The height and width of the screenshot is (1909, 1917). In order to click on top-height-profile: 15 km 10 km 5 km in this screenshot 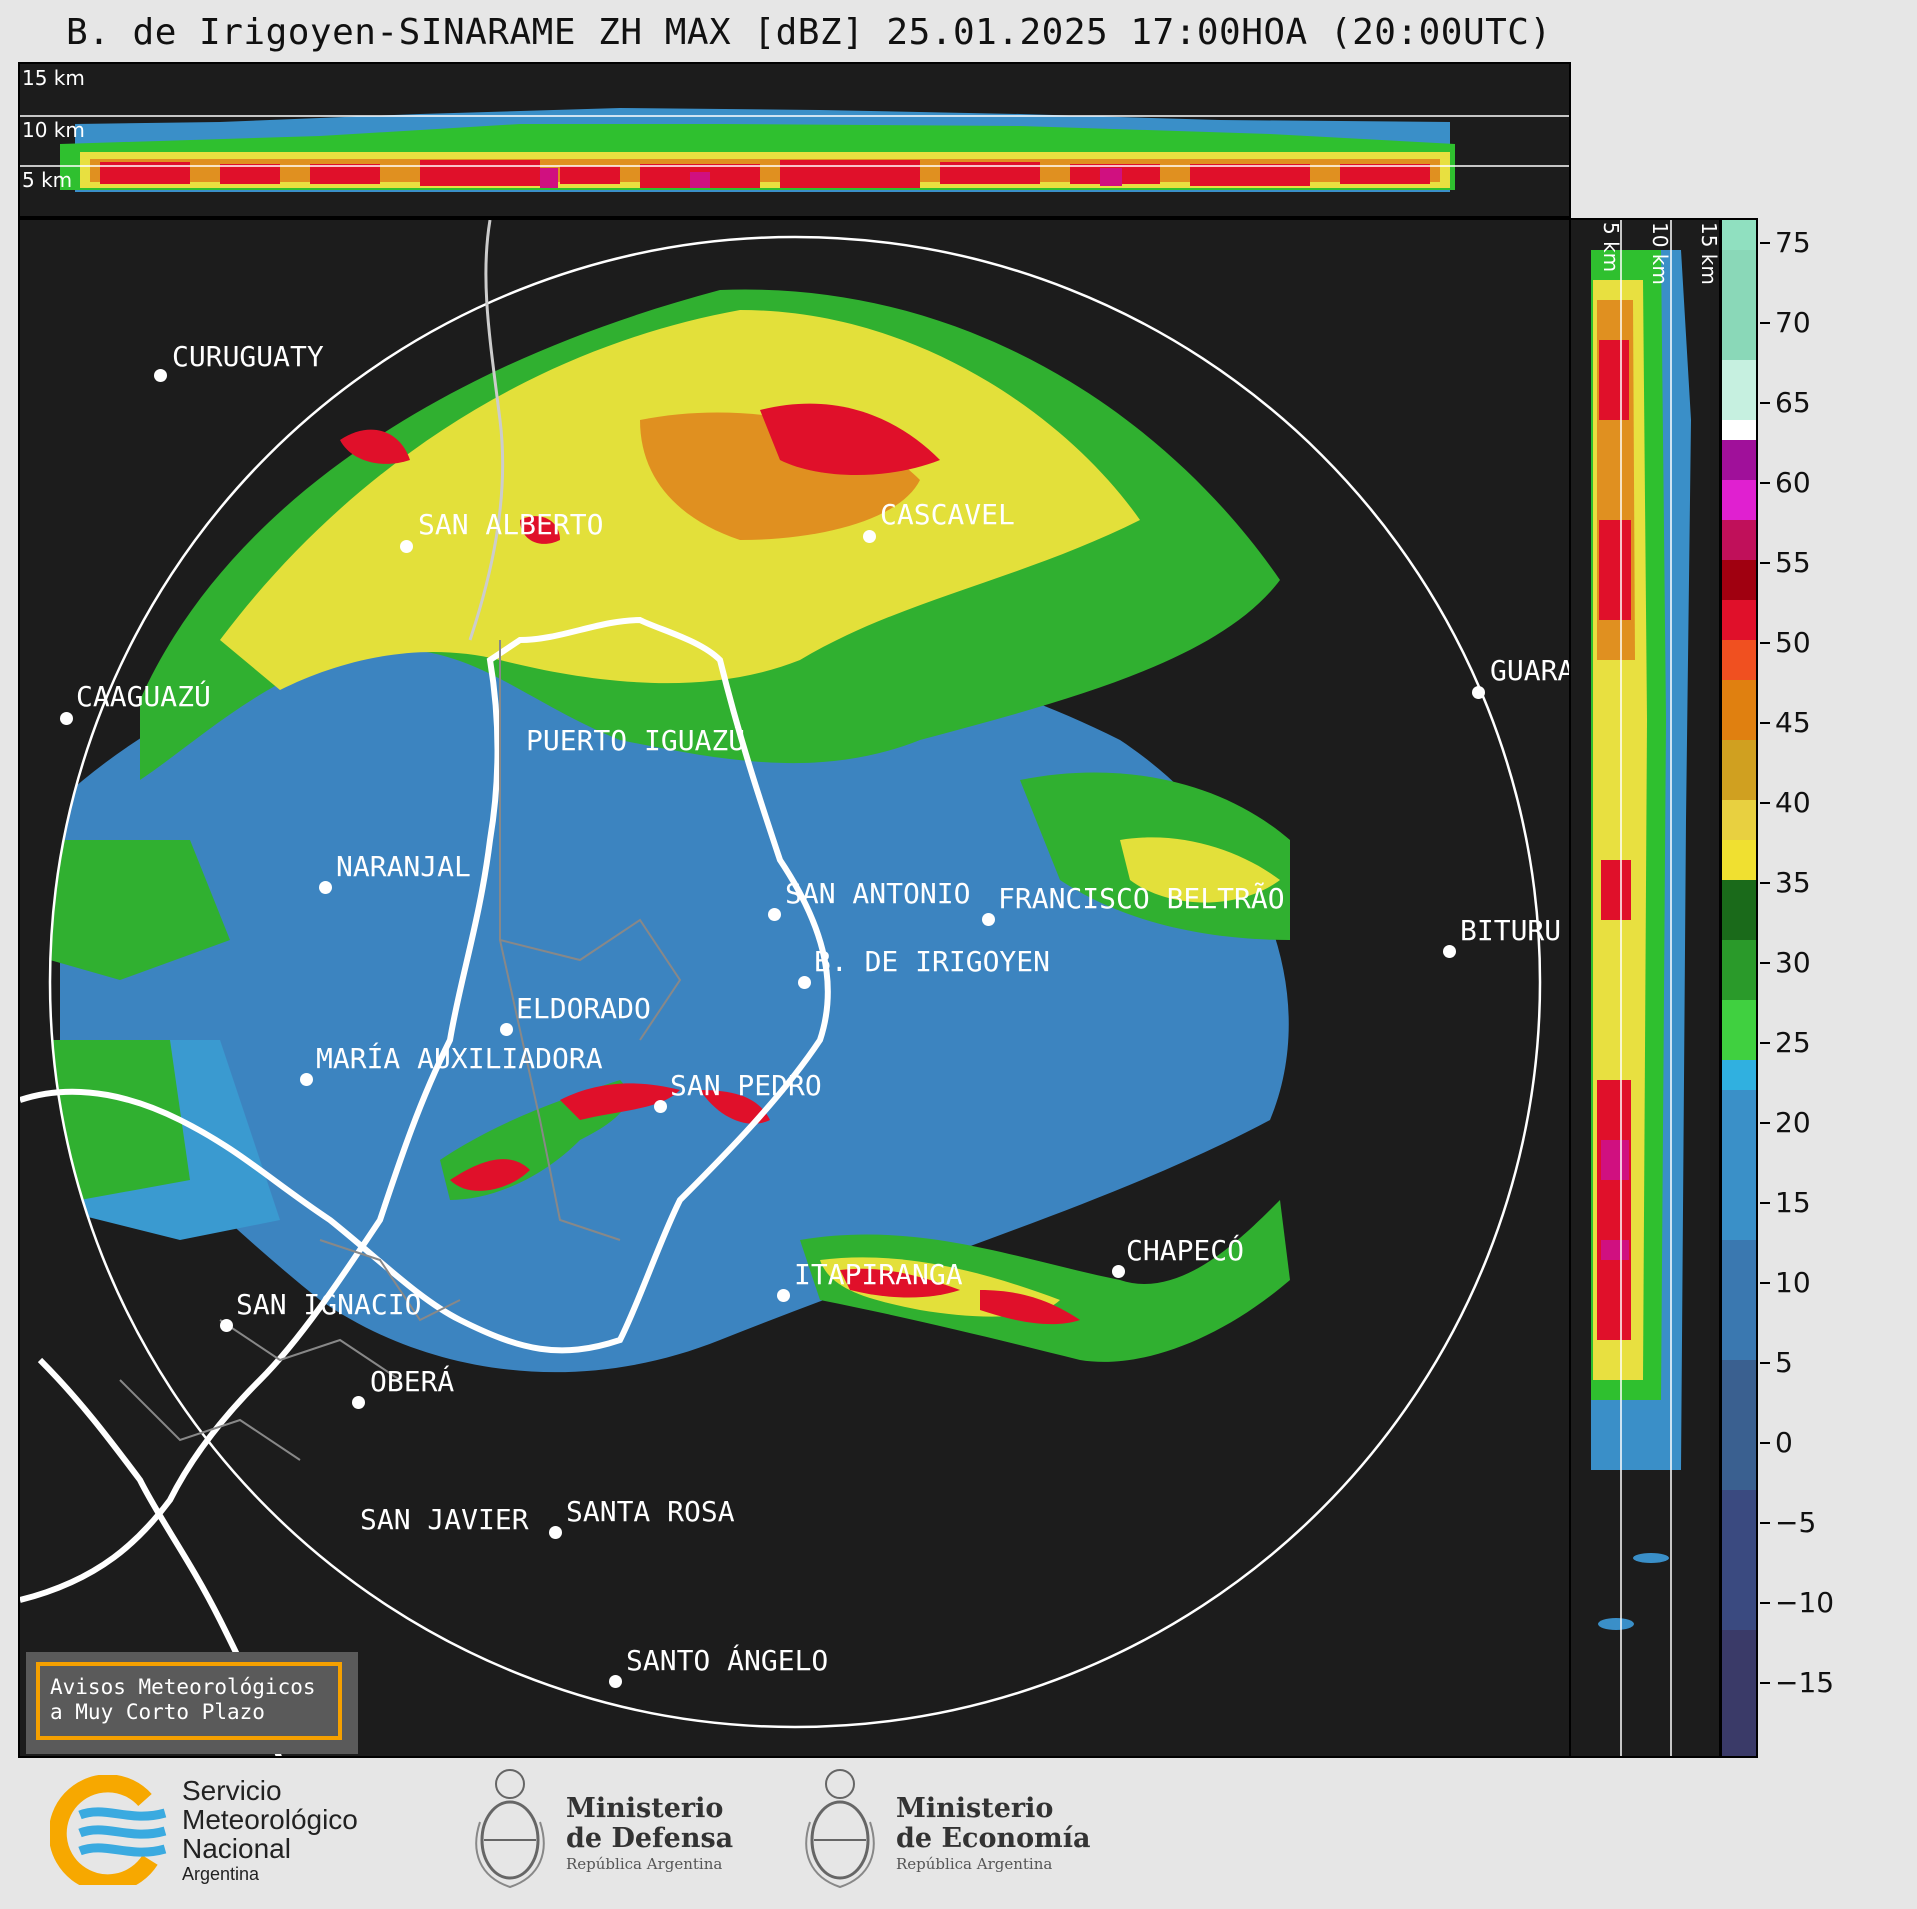, I will do `click(794, 140)`.